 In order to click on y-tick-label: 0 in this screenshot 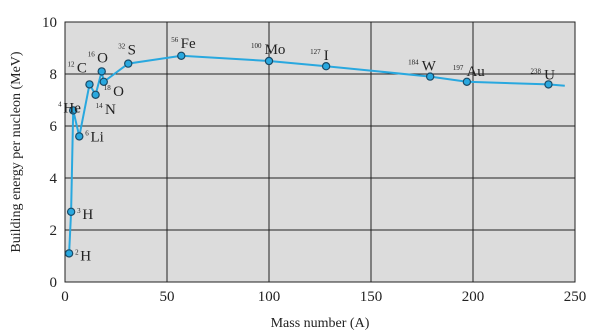, I will do `click(54, 283)`.